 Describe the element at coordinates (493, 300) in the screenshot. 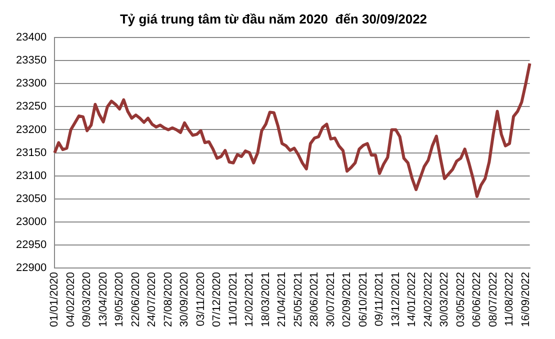

I see `x-tick-label: 08/07/2022` at that location.